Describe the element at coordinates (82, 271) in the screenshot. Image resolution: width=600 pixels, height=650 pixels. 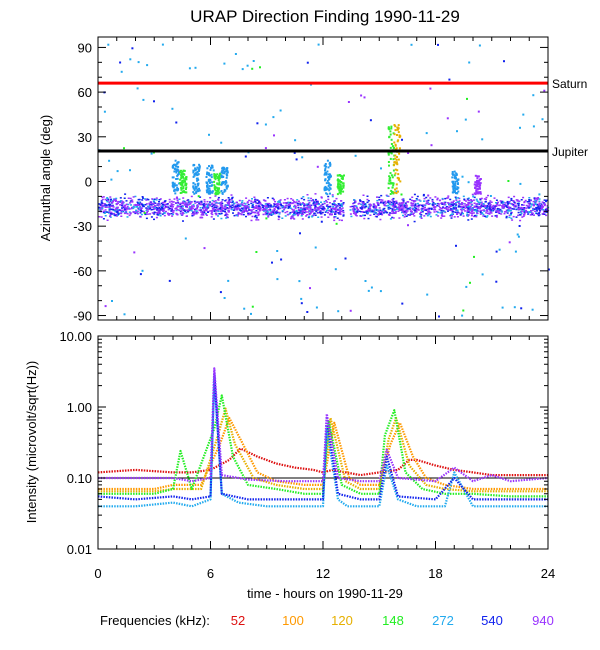
I see `azimuth-ytick-label: -60` at that location.